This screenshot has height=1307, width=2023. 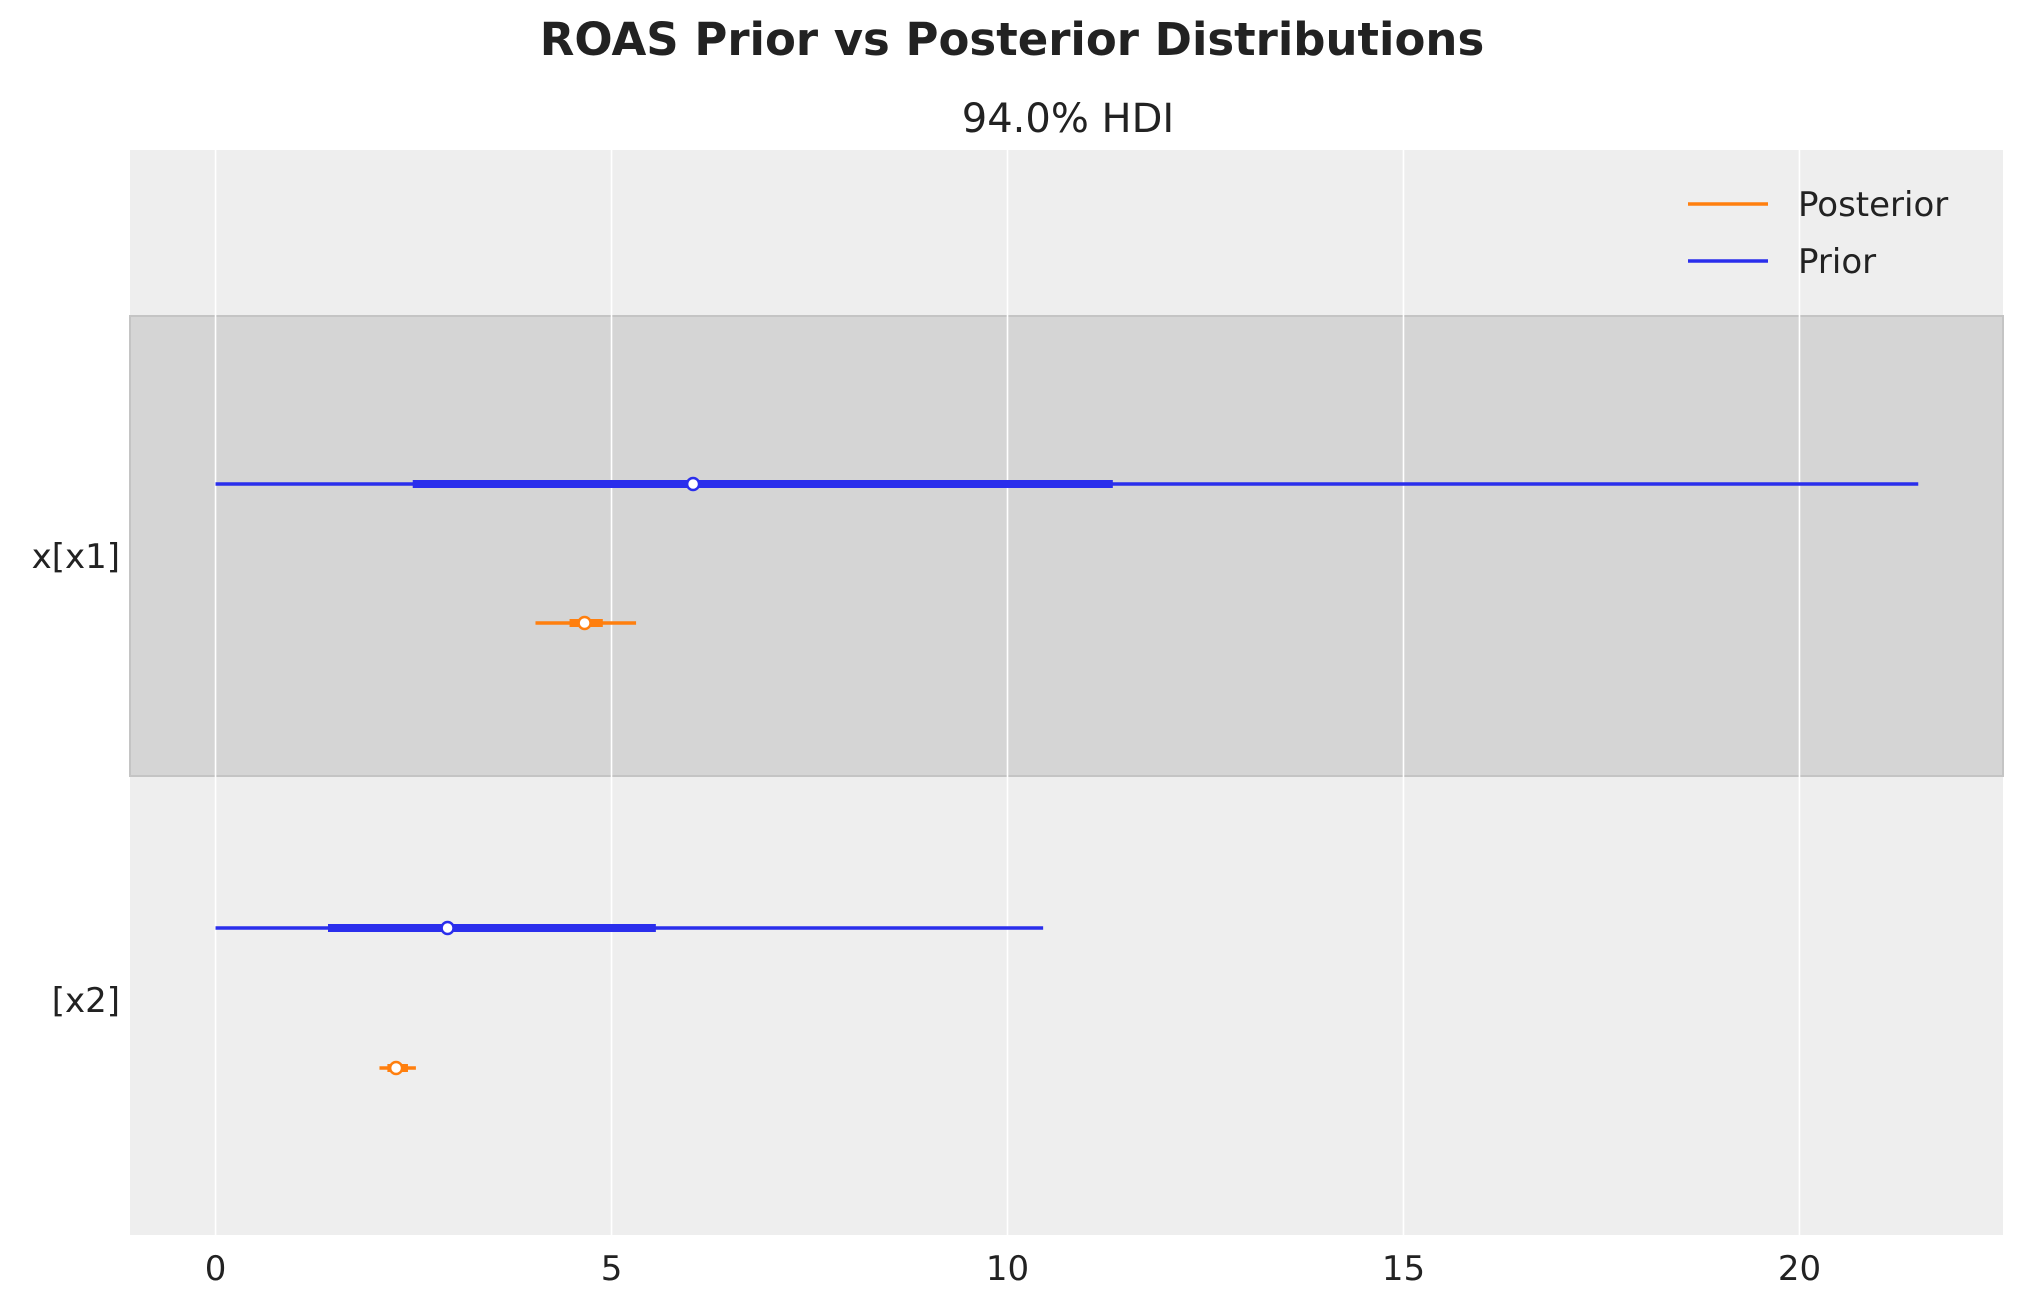 What do you see at coordinates (1012, 39) in the screenshot?
I see `chart-title: ROAS Prior vs Posterior Distributions` at bounding box center [1012, 39].